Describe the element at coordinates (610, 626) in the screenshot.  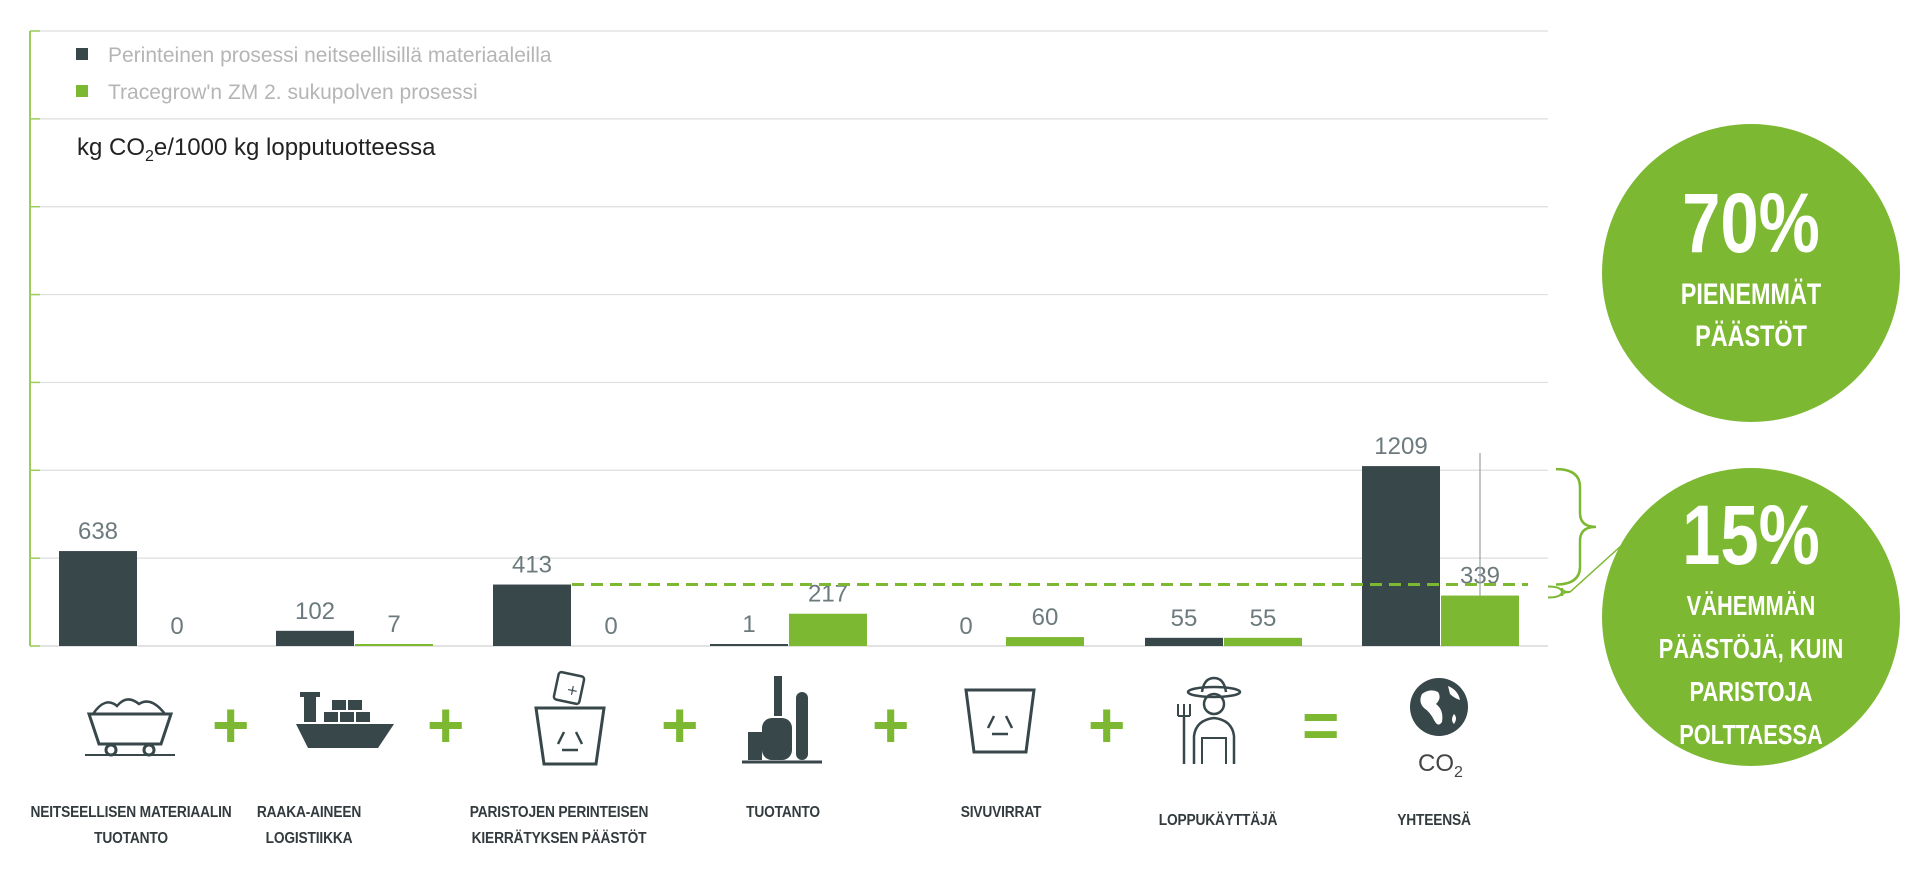
I see `value-label-tracegrow-3: 0` at that location.